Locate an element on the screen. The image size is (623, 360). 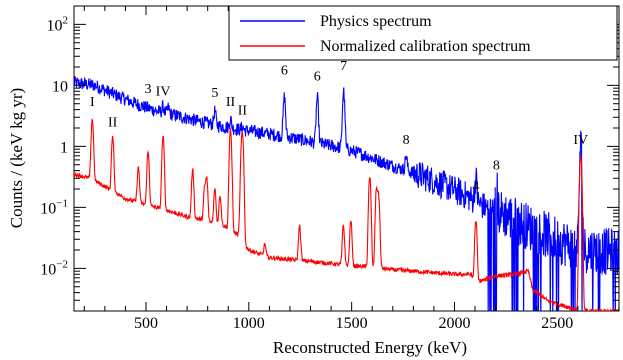
y-tick-label: 10² is located at coordinates (58, 24).